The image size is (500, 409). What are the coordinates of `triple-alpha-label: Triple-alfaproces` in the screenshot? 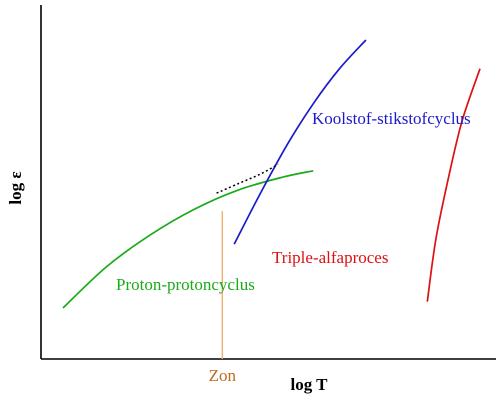 It's located at (330, 257).